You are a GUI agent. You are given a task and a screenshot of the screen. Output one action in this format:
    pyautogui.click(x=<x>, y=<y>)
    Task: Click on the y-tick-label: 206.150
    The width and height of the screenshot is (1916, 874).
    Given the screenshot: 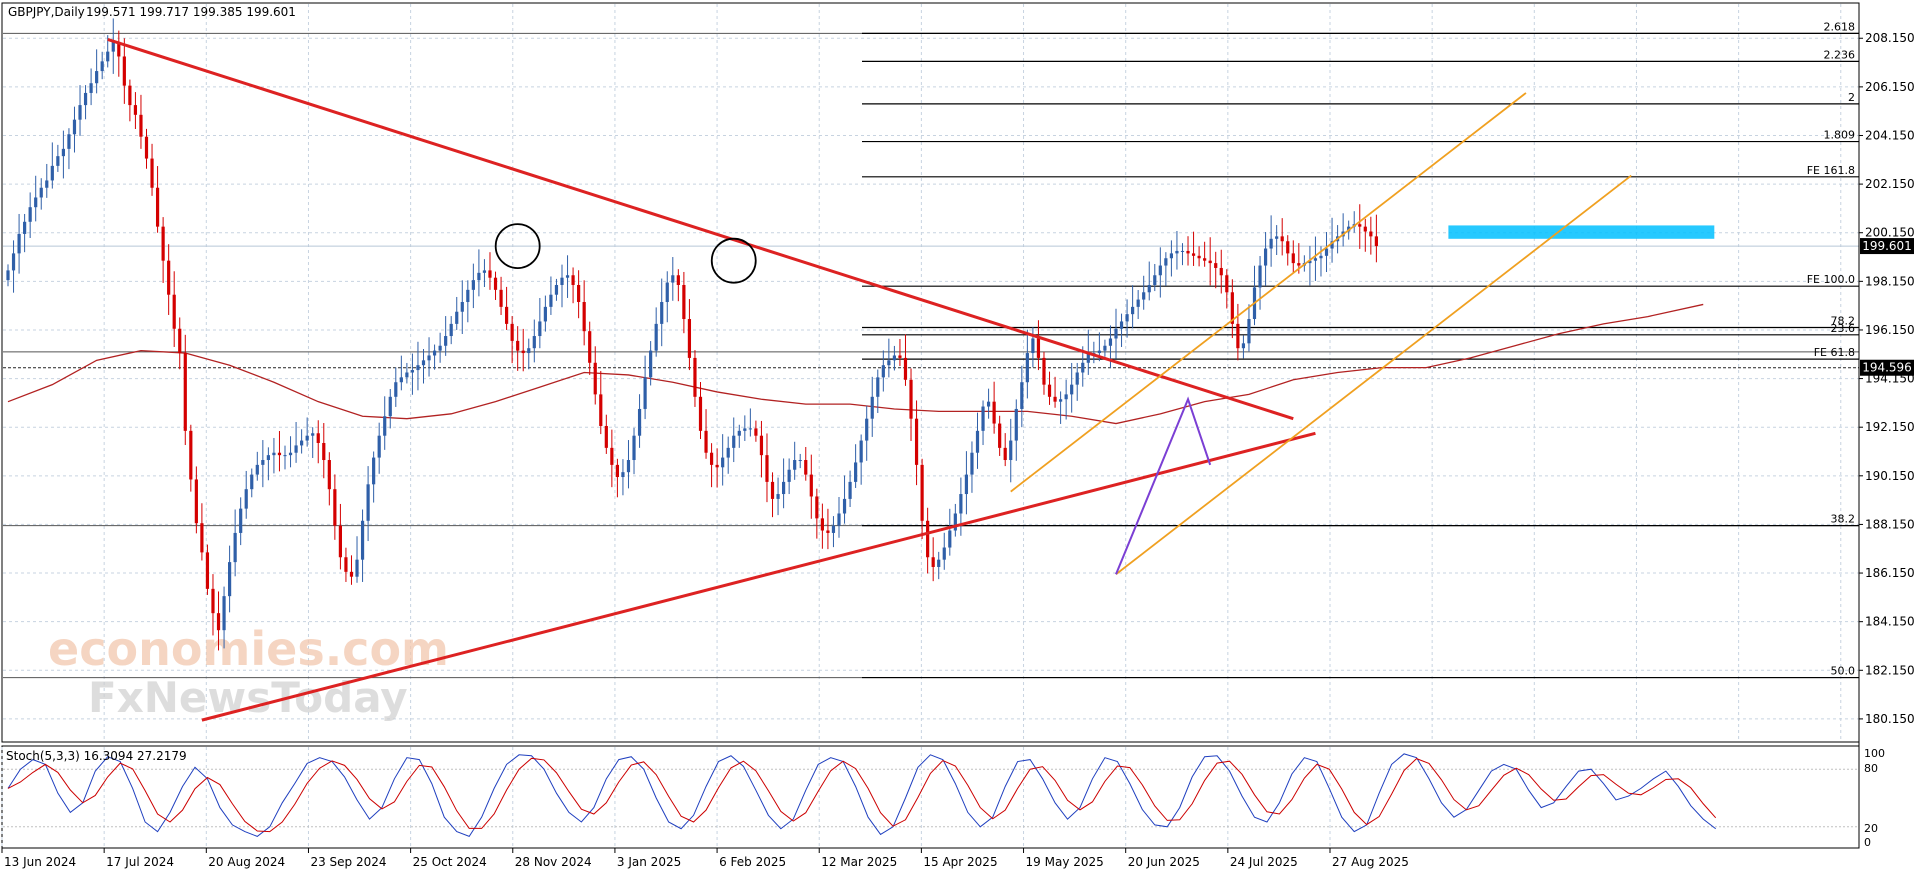 What is the action you would take?
    pyautogui.click(x=1890, y=87)
    